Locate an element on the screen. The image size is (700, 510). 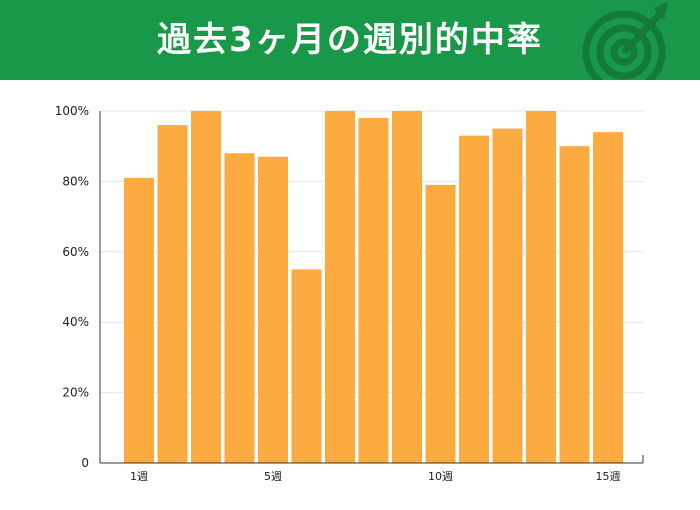
y-tick-label: 60% is located at coordinates (75, 252).